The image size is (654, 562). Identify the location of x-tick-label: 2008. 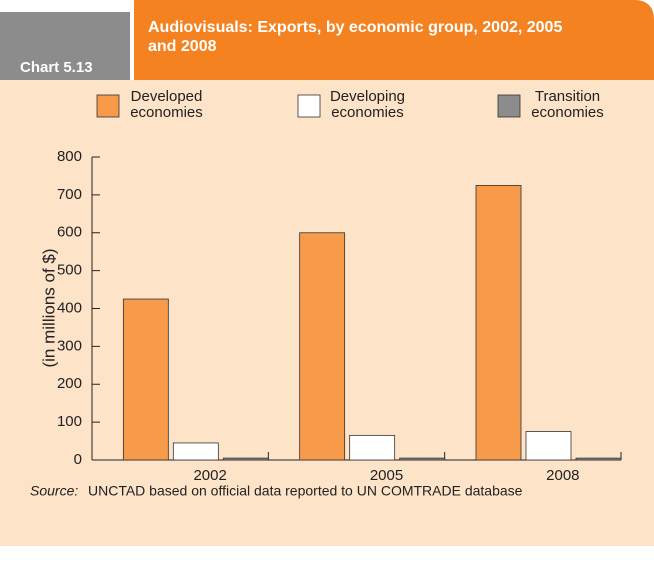
(562, 475).